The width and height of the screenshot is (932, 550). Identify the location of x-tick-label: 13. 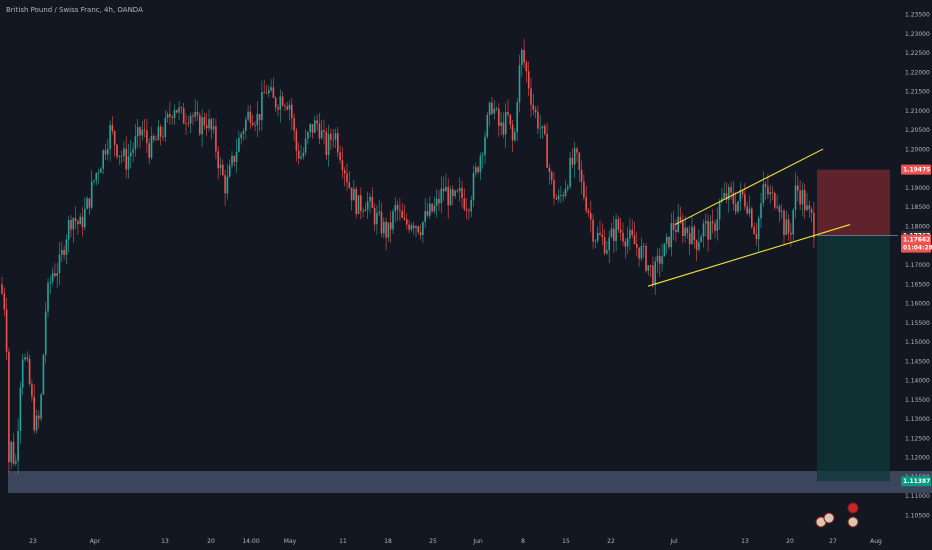
(165, 541).